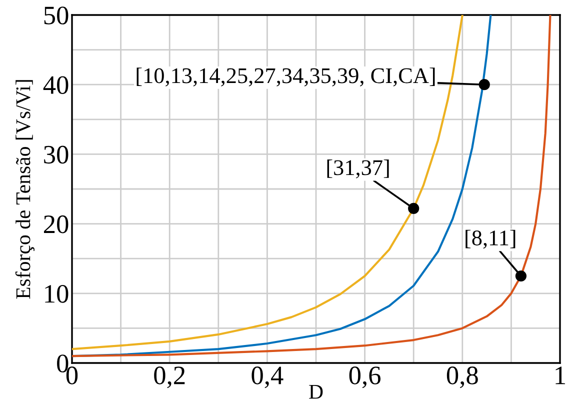 This screenshot has width=581, height=415. What do you see at coordinates (285, 77) in the screenshot?
I see `annotation: [10,13,14,25,27,34,35,39, CI,CA]` at bounding box center [285, 77].